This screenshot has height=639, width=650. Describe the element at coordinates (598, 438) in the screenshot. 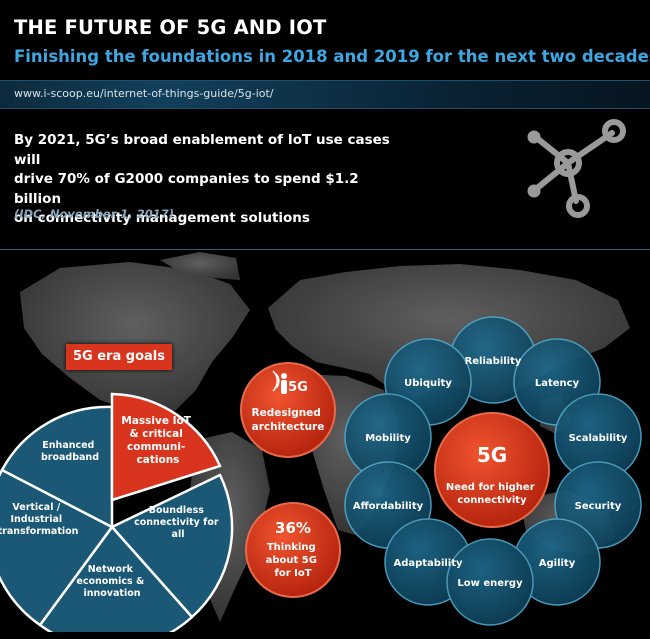

I see `bubble-label: Scalability` at that location.